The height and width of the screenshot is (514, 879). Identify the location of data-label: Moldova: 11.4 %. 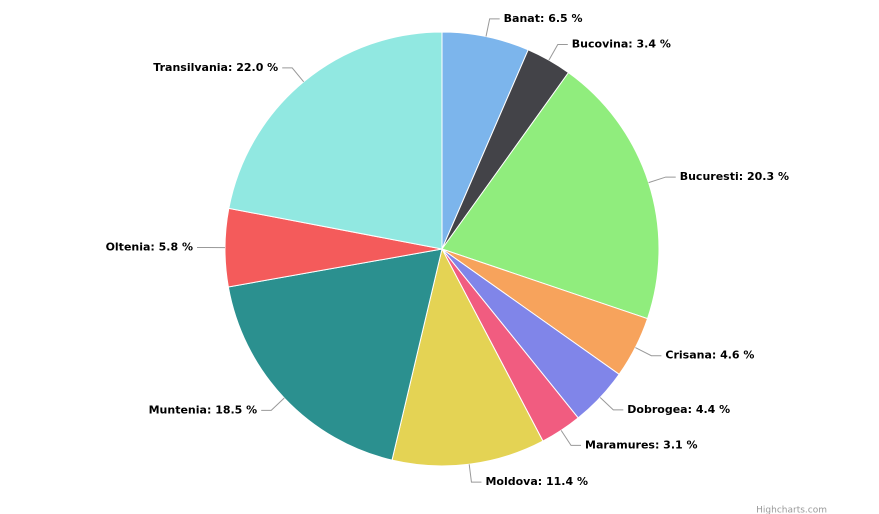
(536, 481).